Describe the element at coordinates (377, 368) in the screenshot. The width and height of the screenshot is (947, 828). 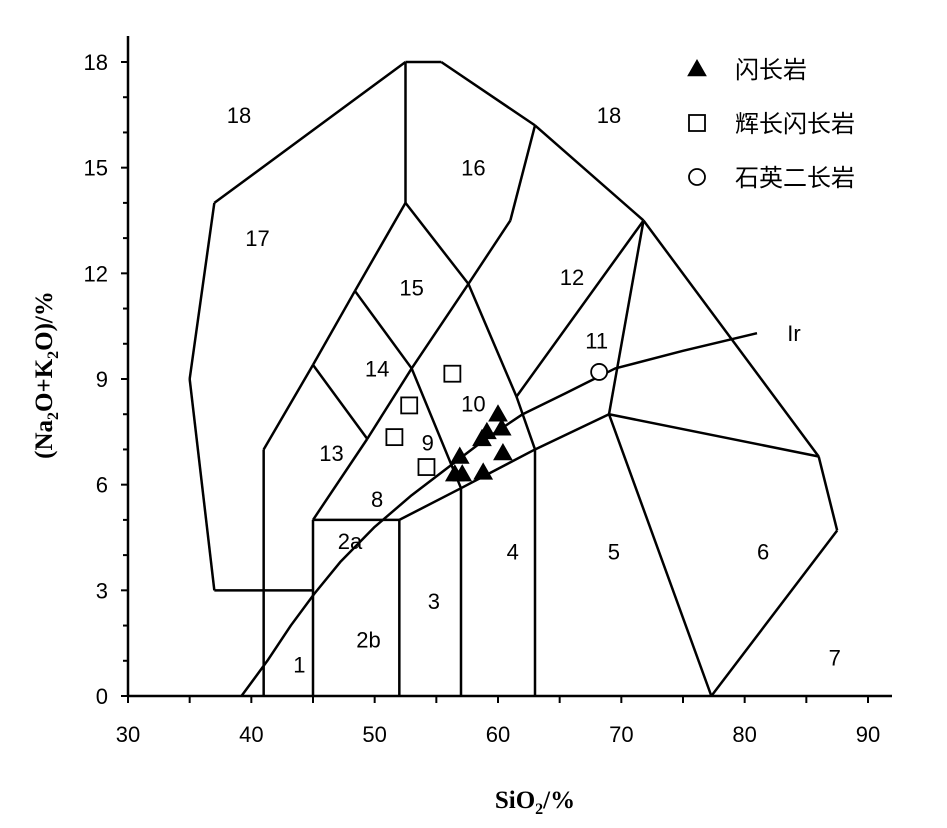
I see `field-label-14: 14` at that location.